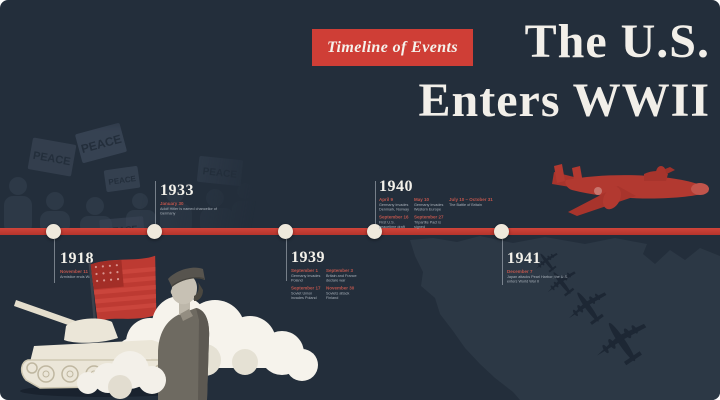  Describe the element at coordinates (308, 257) in the screenshot. I see `event-year: 1939` at that location.